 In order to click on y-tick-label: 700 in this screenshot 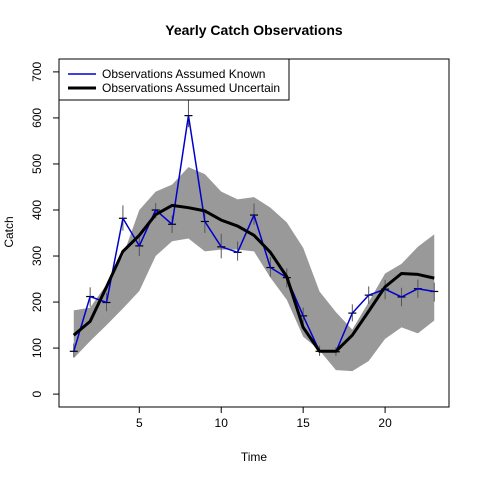, I will do `click(37, 72)`.